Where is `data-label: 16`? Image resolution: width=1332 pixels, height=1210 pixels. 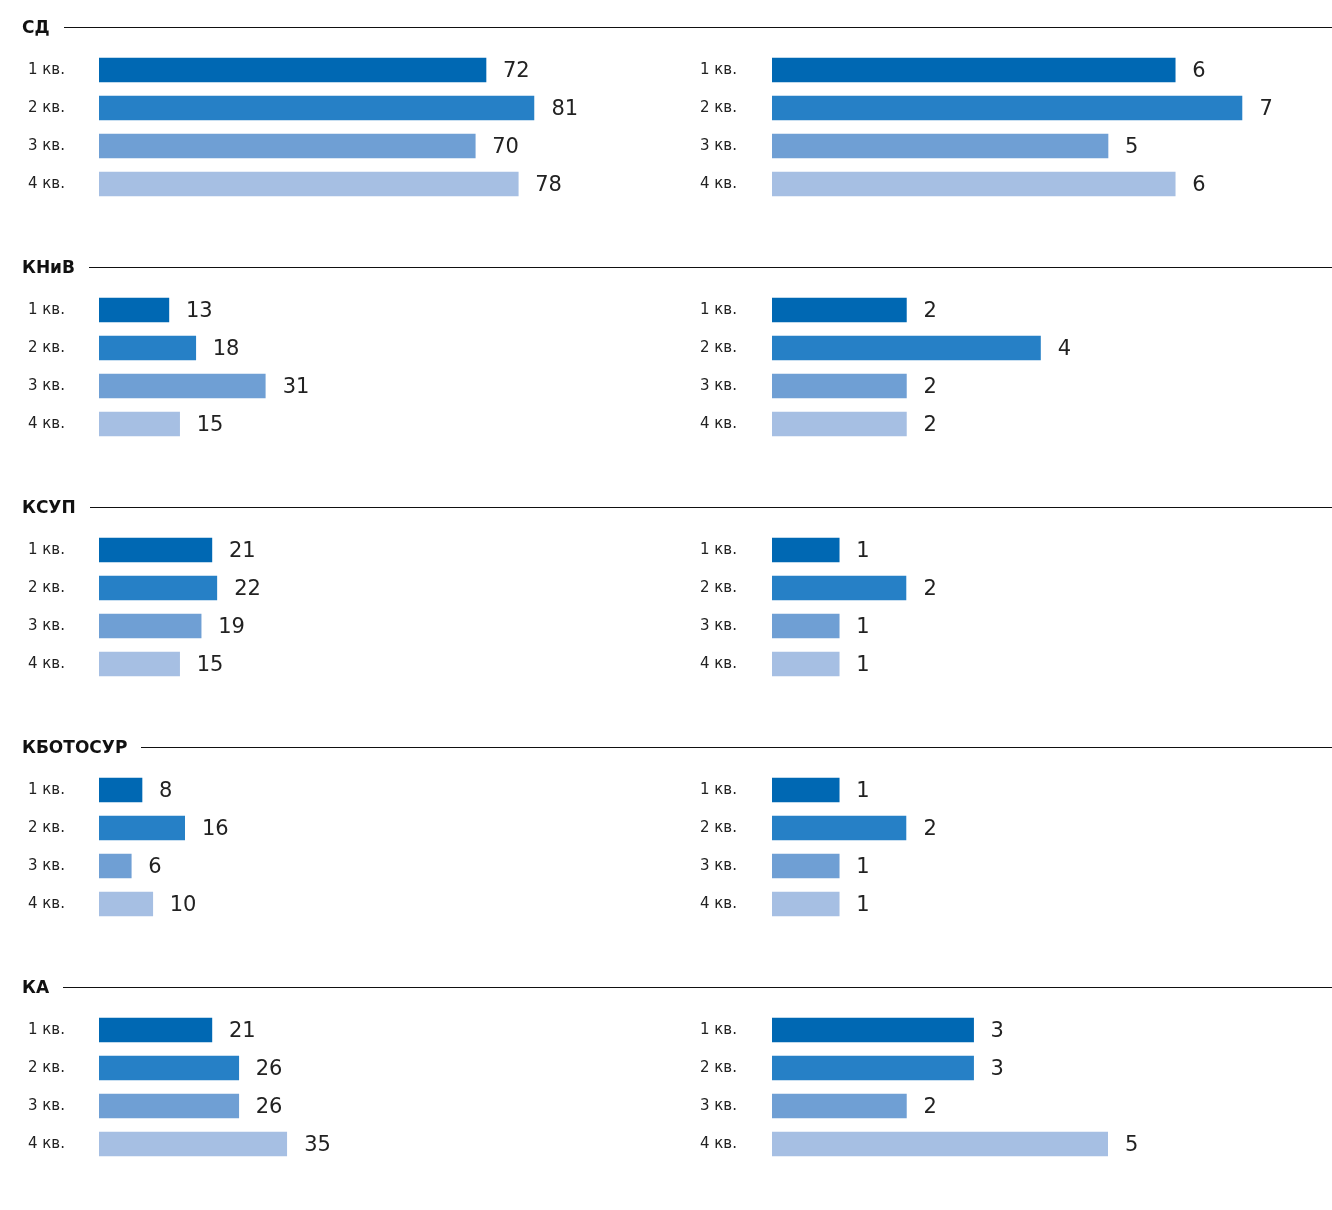
data-label: 16 is located at coordinates (215, 828).